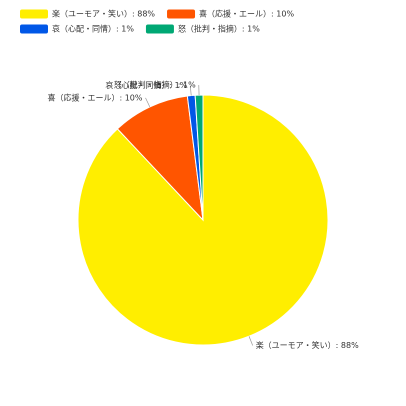 The width and height of the screenshot is (406, 406). What do you see at coordinates (93, 29) in the screenshot?
I see `legend-label: 哀（心配・同情）: 1%` at bounding box center [93, 29].